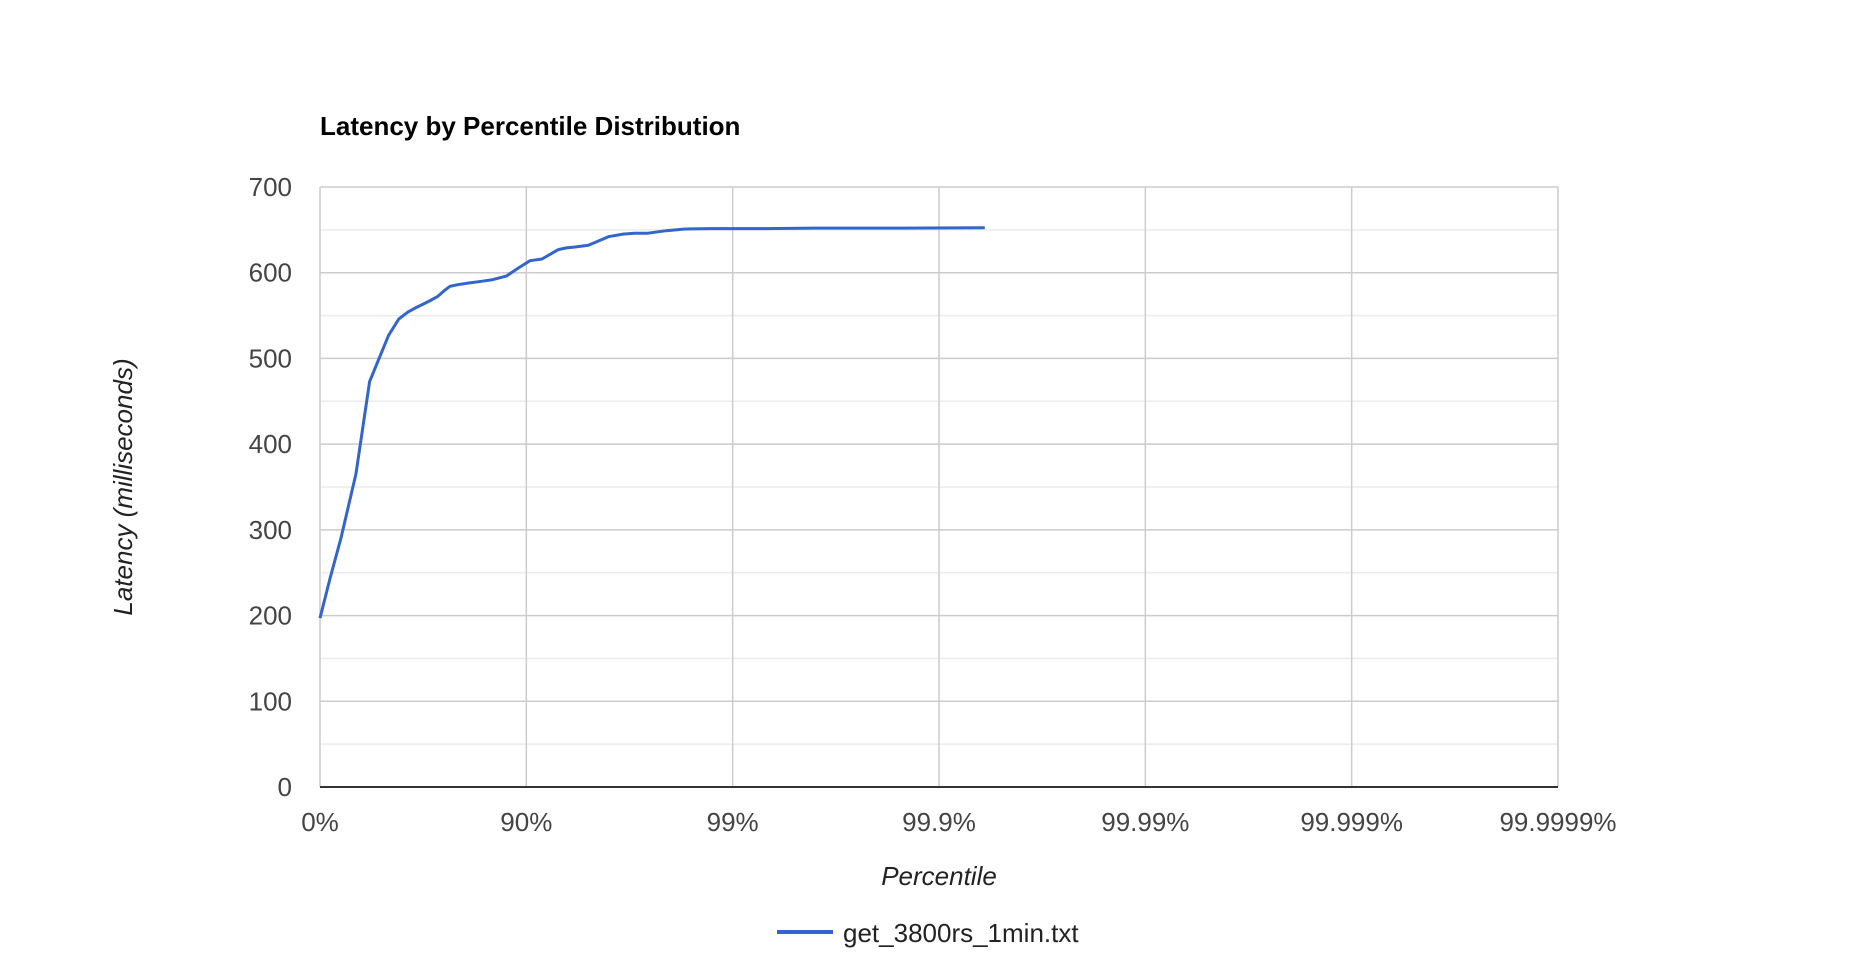  I want to click on y-tick-label: 600, so click(270, 273).